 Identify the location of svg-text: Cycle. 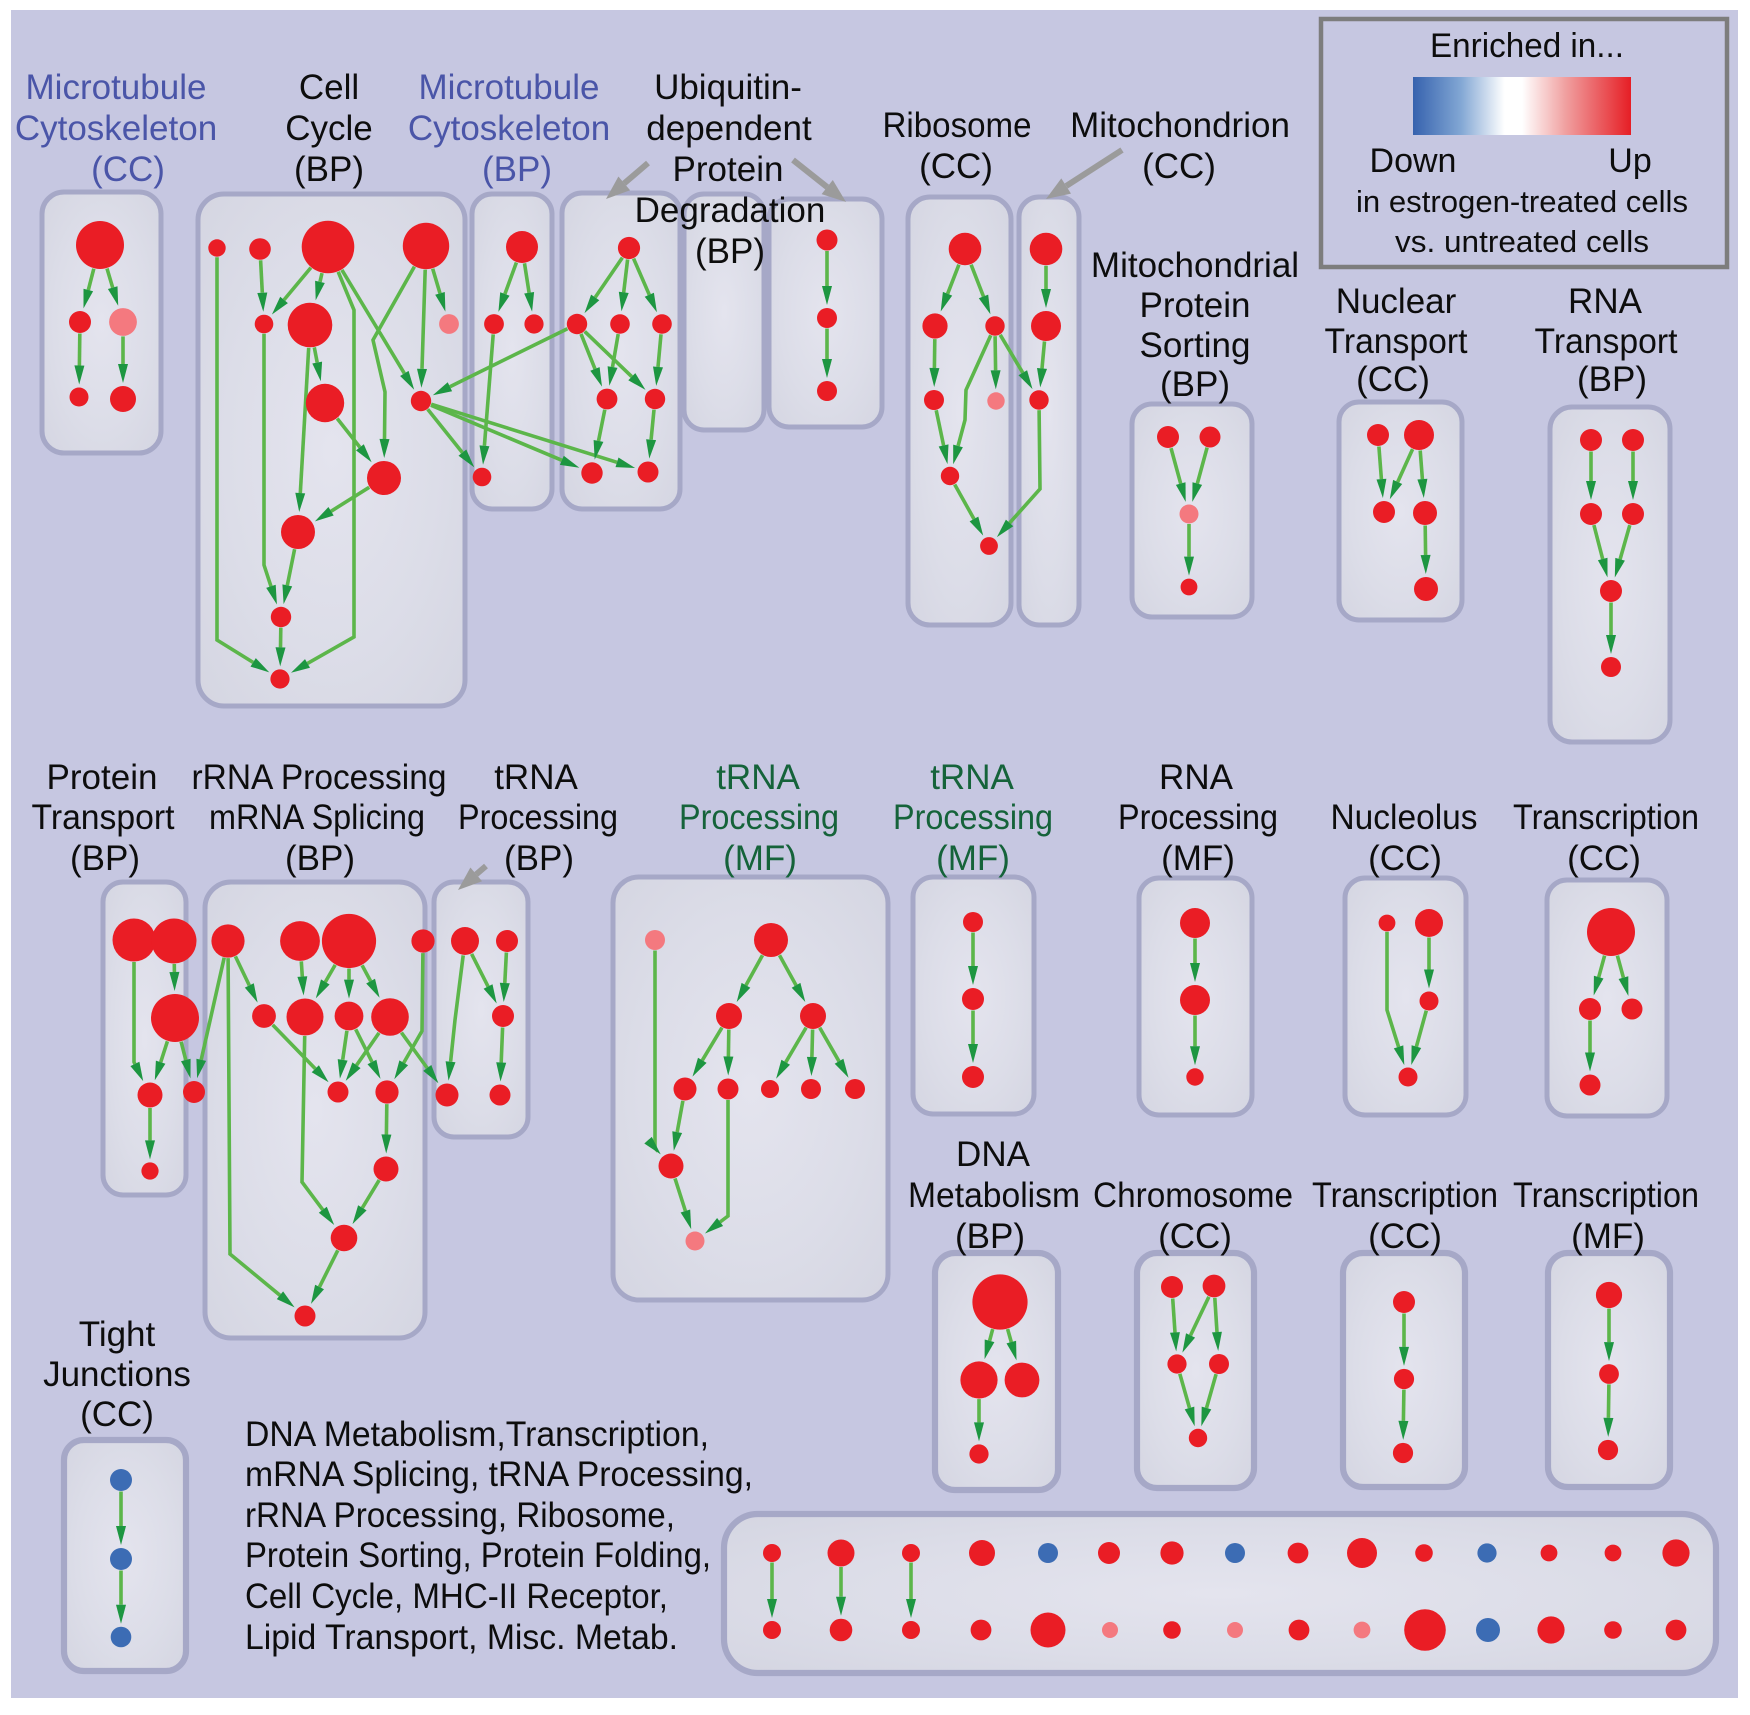
(329, 128).